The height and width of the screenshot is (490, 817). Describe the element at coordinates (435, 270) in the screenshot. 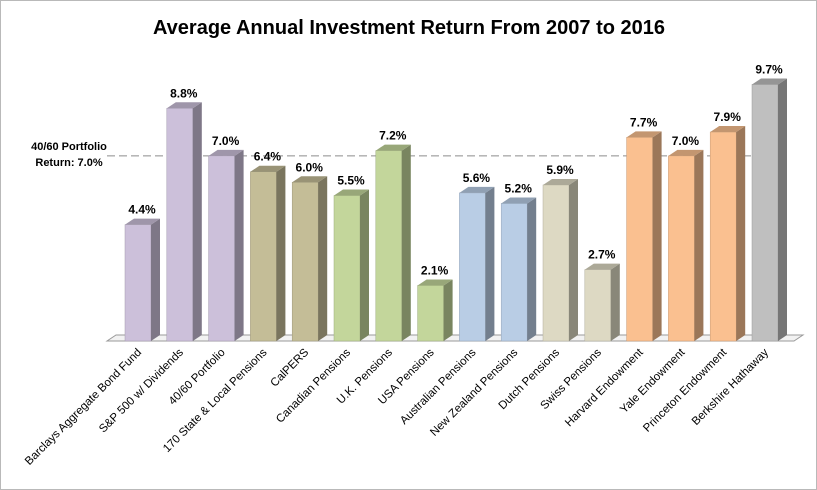

I see `bar-value-label: 2.1%` at that location.